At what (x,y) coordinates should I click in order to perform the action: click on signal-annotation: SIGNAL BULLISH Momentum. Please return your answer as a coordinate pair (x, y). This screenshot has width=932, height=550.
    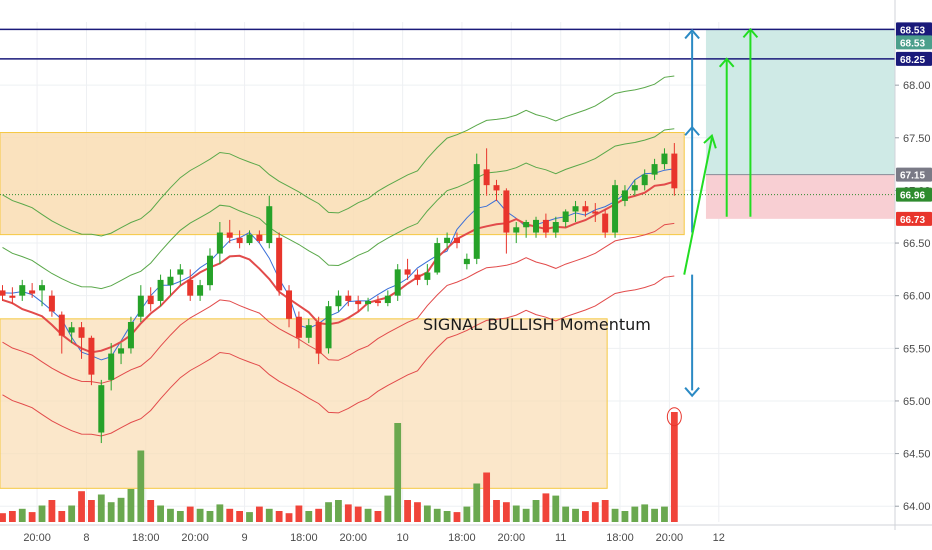
    Looking at the image, I should click on (537, 324).